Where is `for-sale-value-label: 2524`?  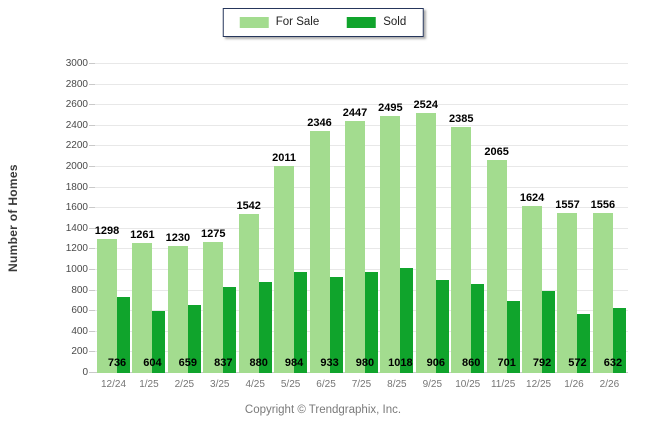 for-sale-value-label: 2524 is located at coordinates (426, 105).